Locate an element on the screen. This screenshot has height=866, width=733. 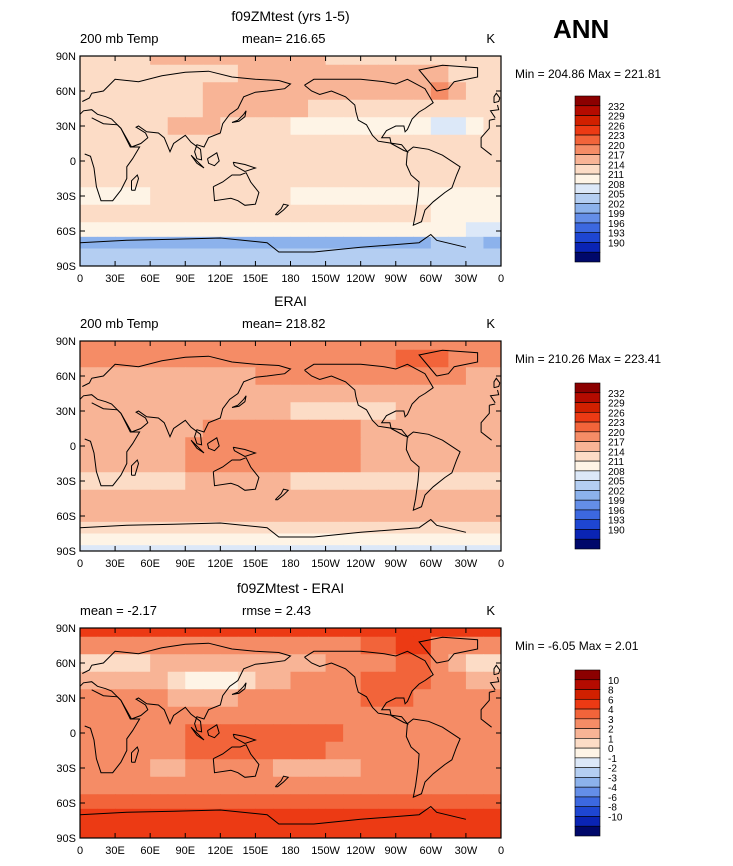
colorbar-label: -8 is located at coordinates (612, 808).